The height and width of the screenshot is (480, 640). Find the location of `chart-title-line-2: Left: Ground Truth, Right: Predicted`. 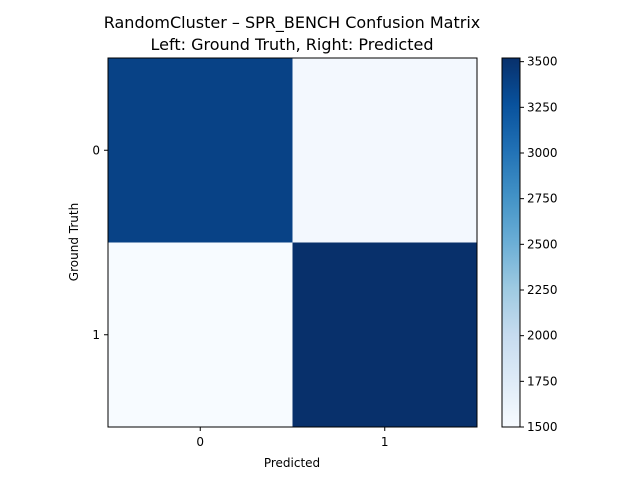

chart-title-line-2: Left: Ground Truth, Right: Predicted is located at coordinates (292, 44).